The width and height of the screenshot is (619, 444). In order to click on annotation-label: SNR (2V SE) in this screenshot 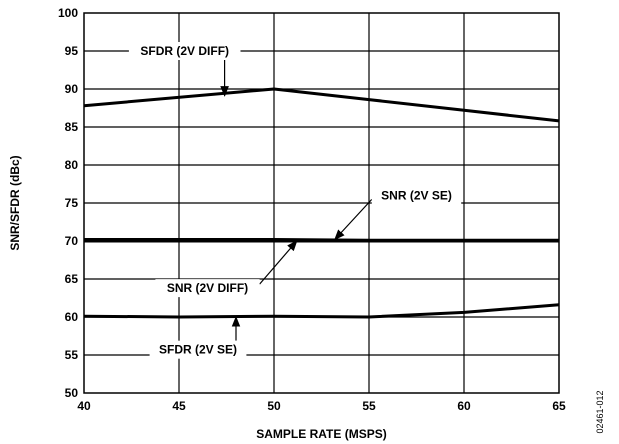, I will do `click(416, 195)`.